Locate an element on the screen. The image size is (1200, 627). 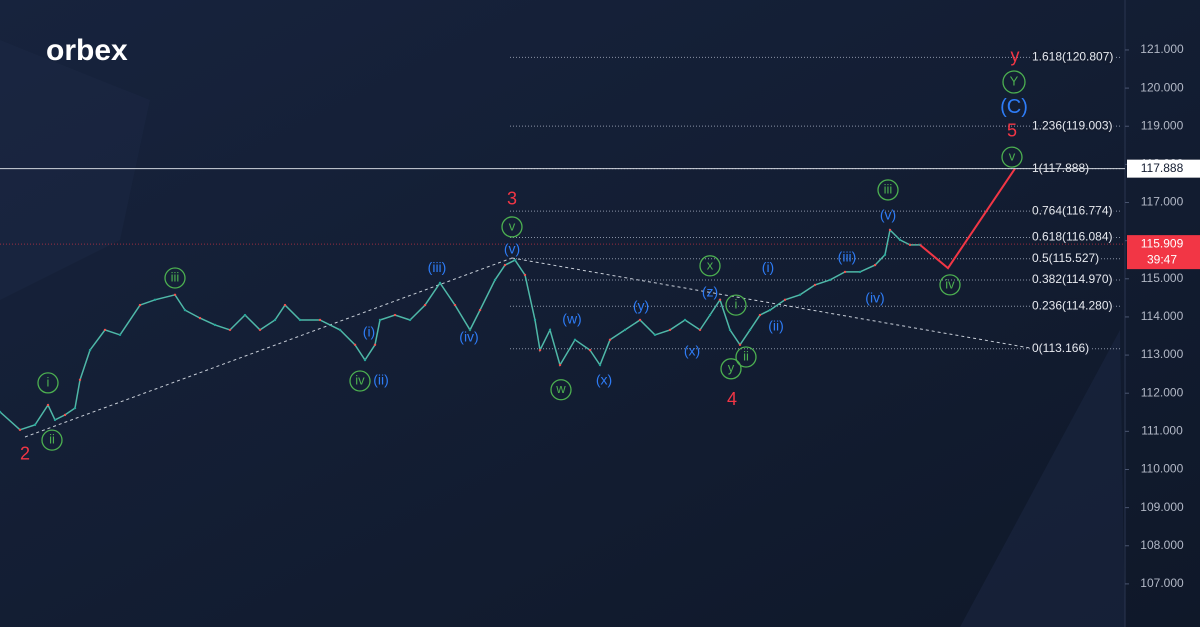
wave-label: iii is located at coordinates (888, 188).